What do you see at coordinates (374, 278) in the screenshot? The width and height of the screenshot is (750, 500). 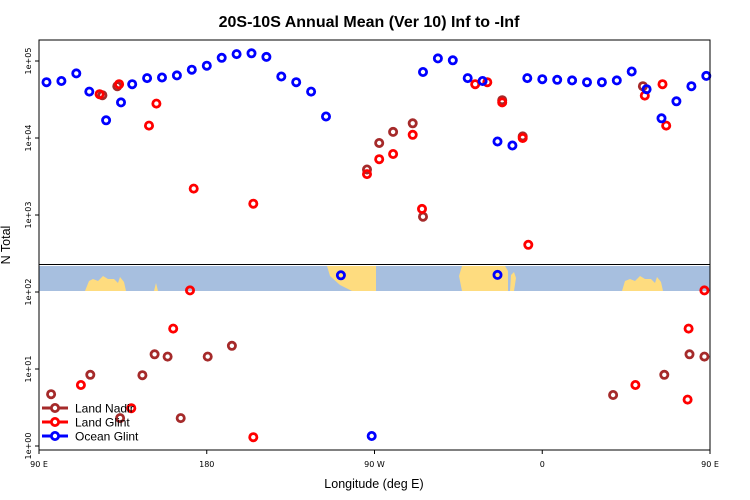 I see `map-inset` at bounding box center [374, 278].